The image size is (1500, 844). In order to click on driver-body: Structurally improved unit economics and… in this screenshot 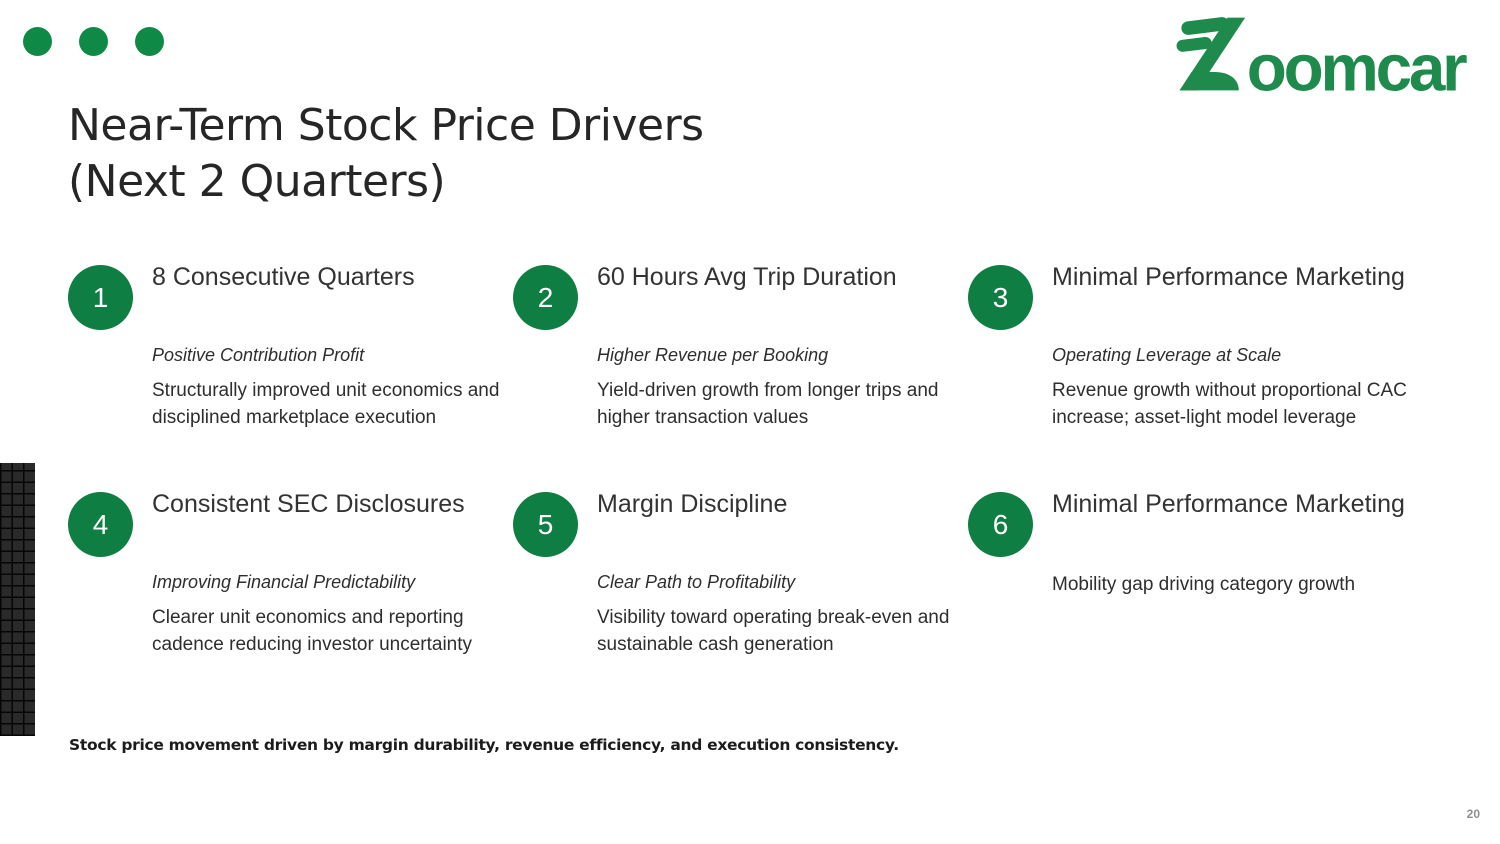, I will do `click(326, 404)`.